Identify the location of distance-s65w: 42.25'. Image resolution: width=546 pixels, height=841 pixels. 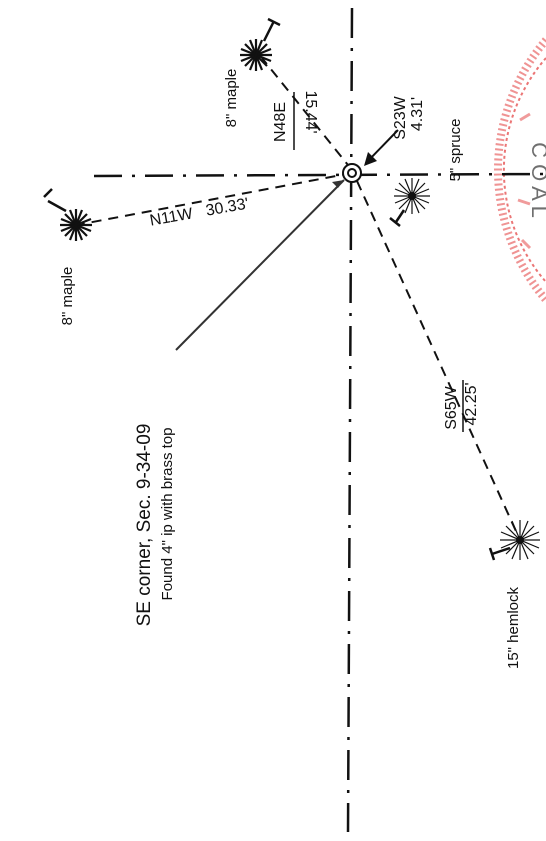
(471, 403).